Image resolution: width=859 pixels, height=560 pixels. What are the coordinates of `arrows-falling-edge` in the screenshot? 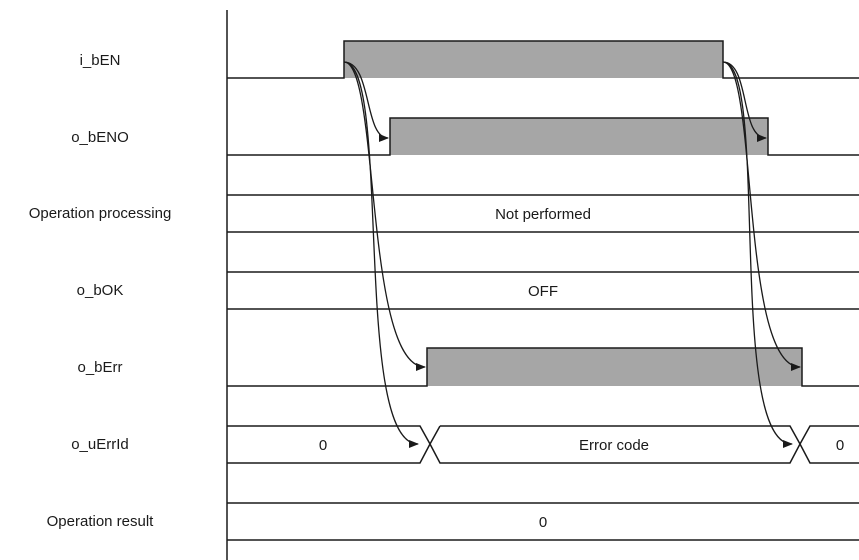 It's located at (761, 254).